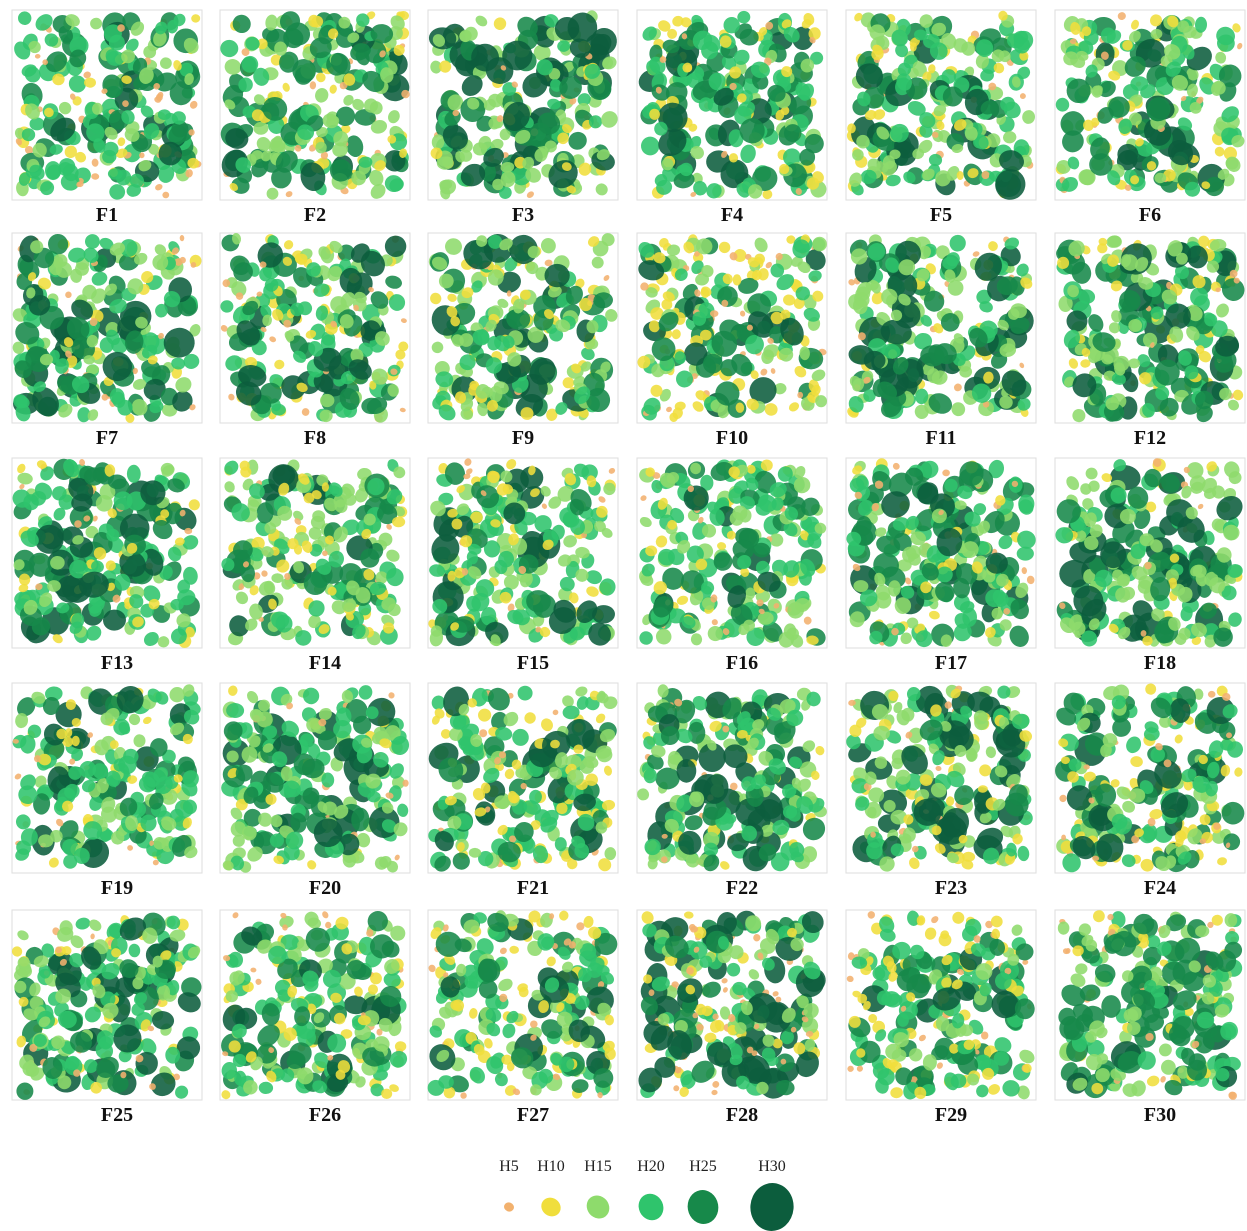  Describe the element at coordinates (523, 215) in the screenshot. I see `panel-label: F3` at that location.